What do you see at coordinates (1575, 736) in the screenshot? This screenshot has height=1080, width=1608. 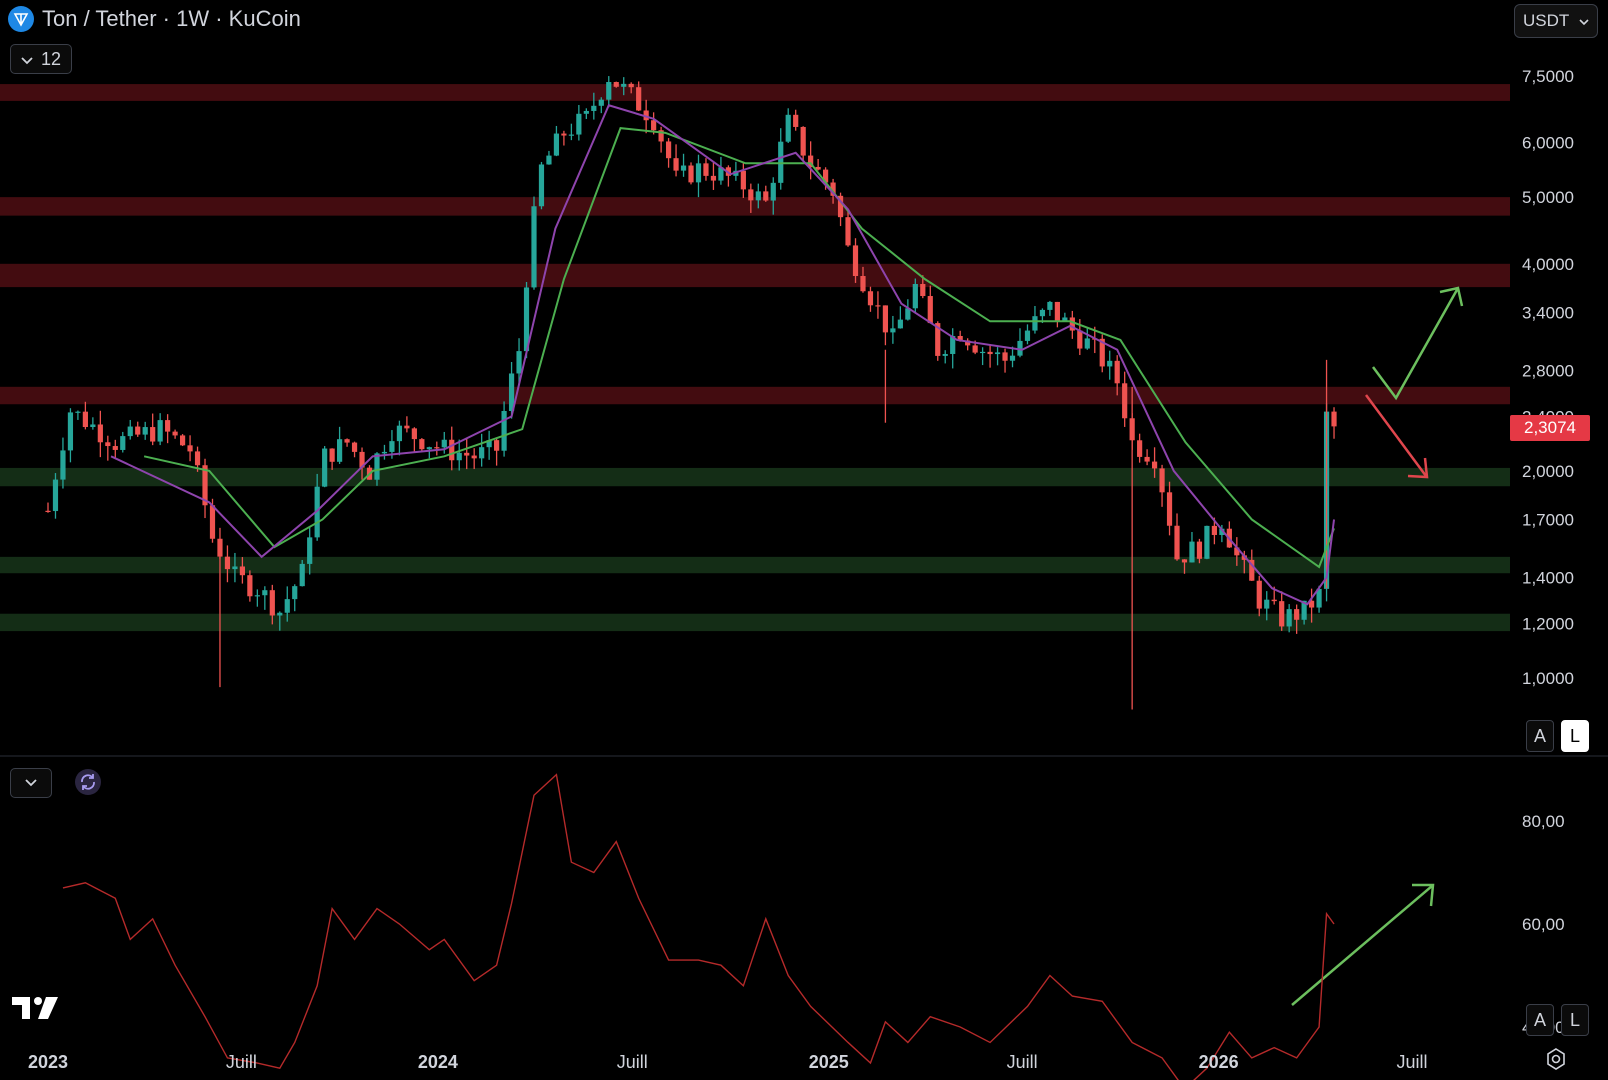 I see `log-scale-button: L` at bounding box center [1575, 736].